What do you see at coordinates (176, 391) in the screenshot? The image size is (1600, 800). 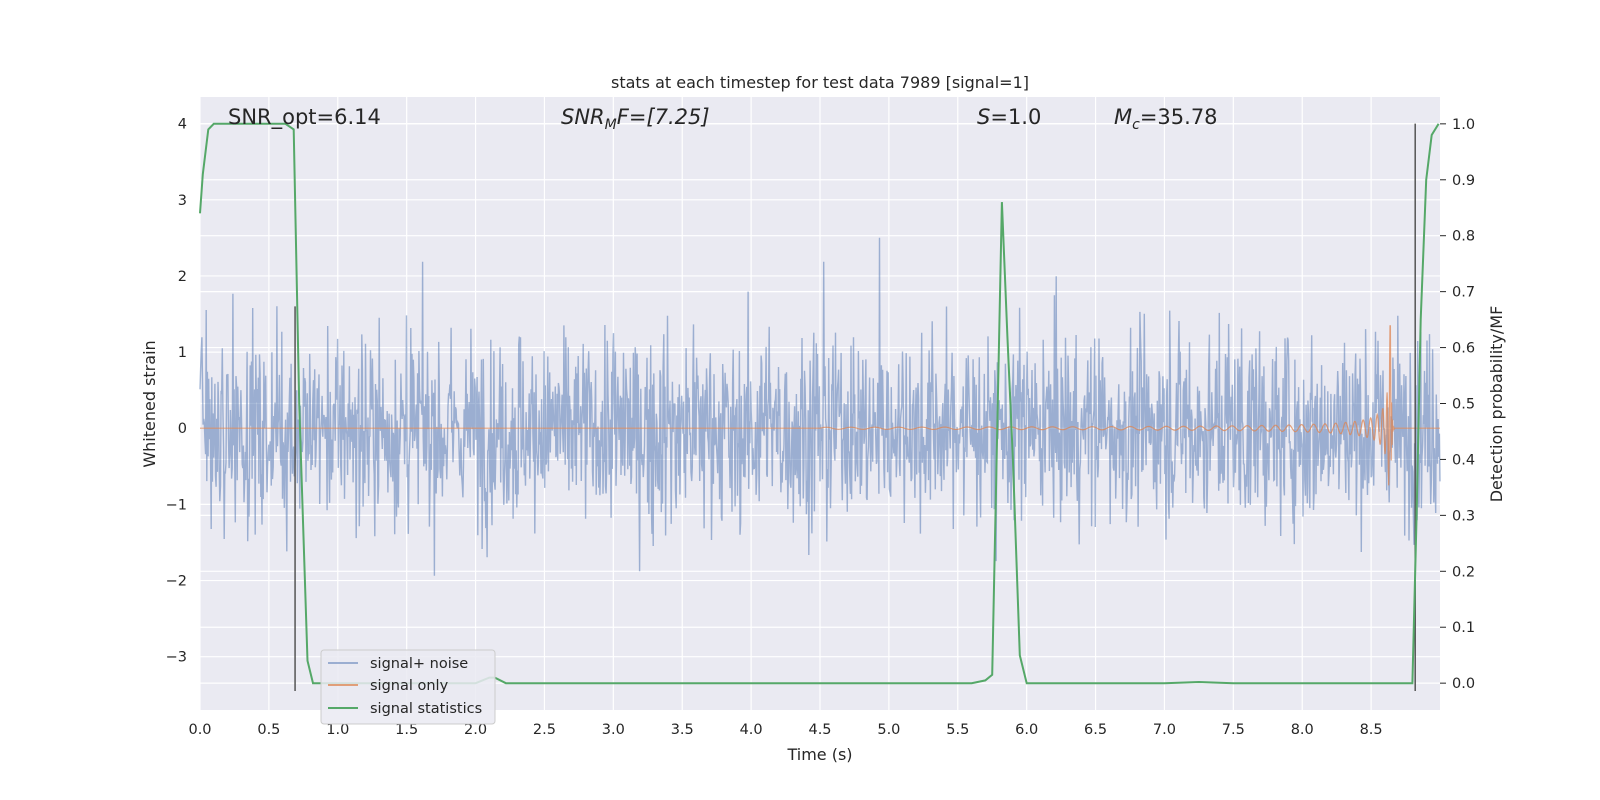 I see `y-left-tick-labels: 4 3 2 1 0 −1 −2 −3` at bounding box center [176, 391].